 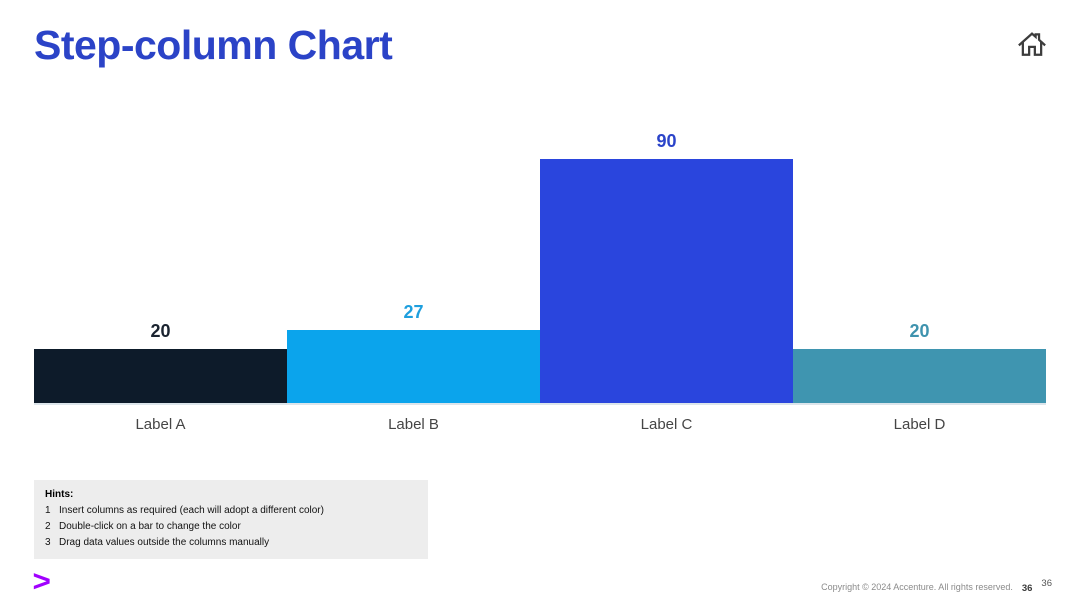 I want to click on bar-label-d: 20, so click(x=919, y=362).